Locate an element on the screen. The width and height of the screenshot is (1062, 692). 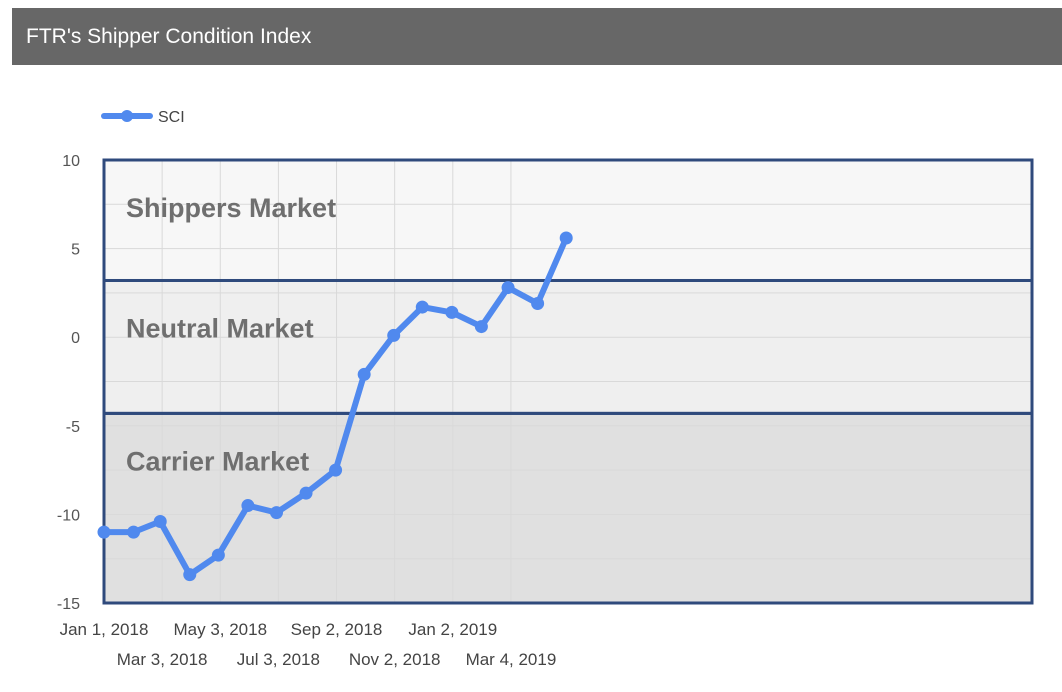
y-tick-label: 0 is located at coordinates (75, 338).